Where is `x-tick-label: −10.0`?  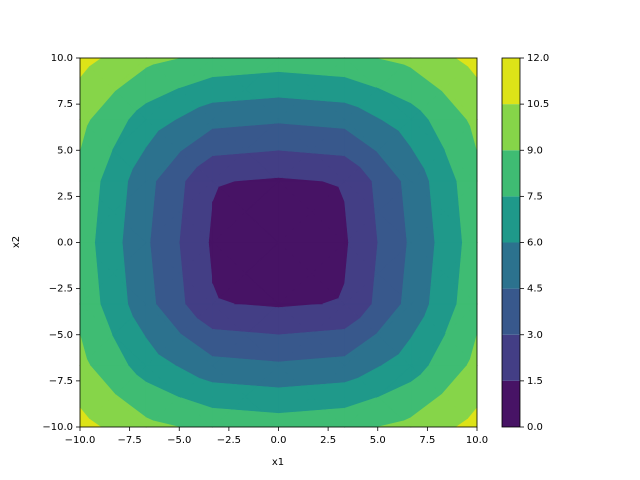 x-tick-label: −10.0 is located at coordinates (80, 440).